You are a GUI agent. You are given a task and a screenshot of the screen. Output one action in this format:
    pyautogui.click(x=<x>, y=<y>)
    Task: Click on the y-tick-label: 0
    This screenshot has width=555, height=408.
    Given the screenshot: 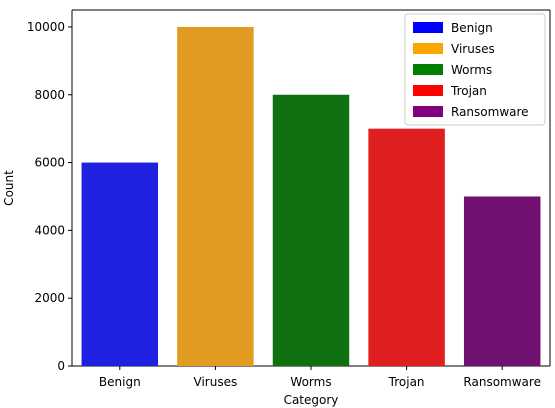 What is the action you would take?
    pyautogui.click(x=61, y=366)
    